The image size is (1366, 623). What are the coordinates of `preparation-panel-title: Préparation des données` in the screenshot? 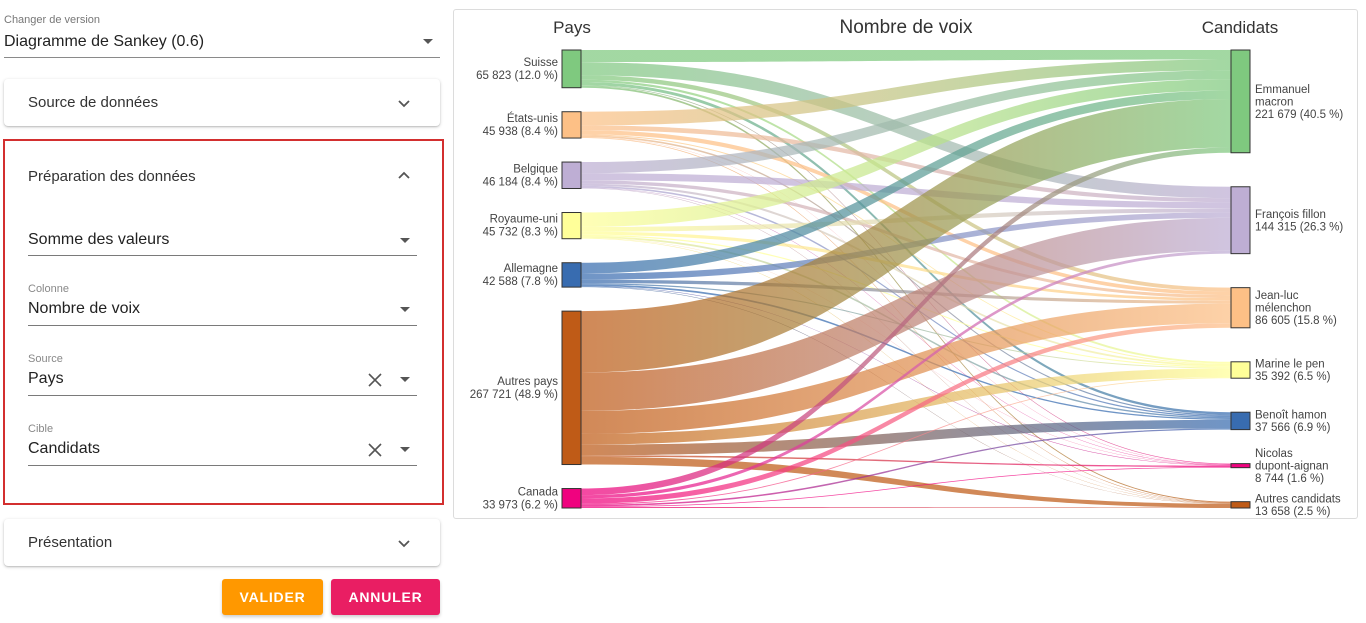 It's located at (112, 176).